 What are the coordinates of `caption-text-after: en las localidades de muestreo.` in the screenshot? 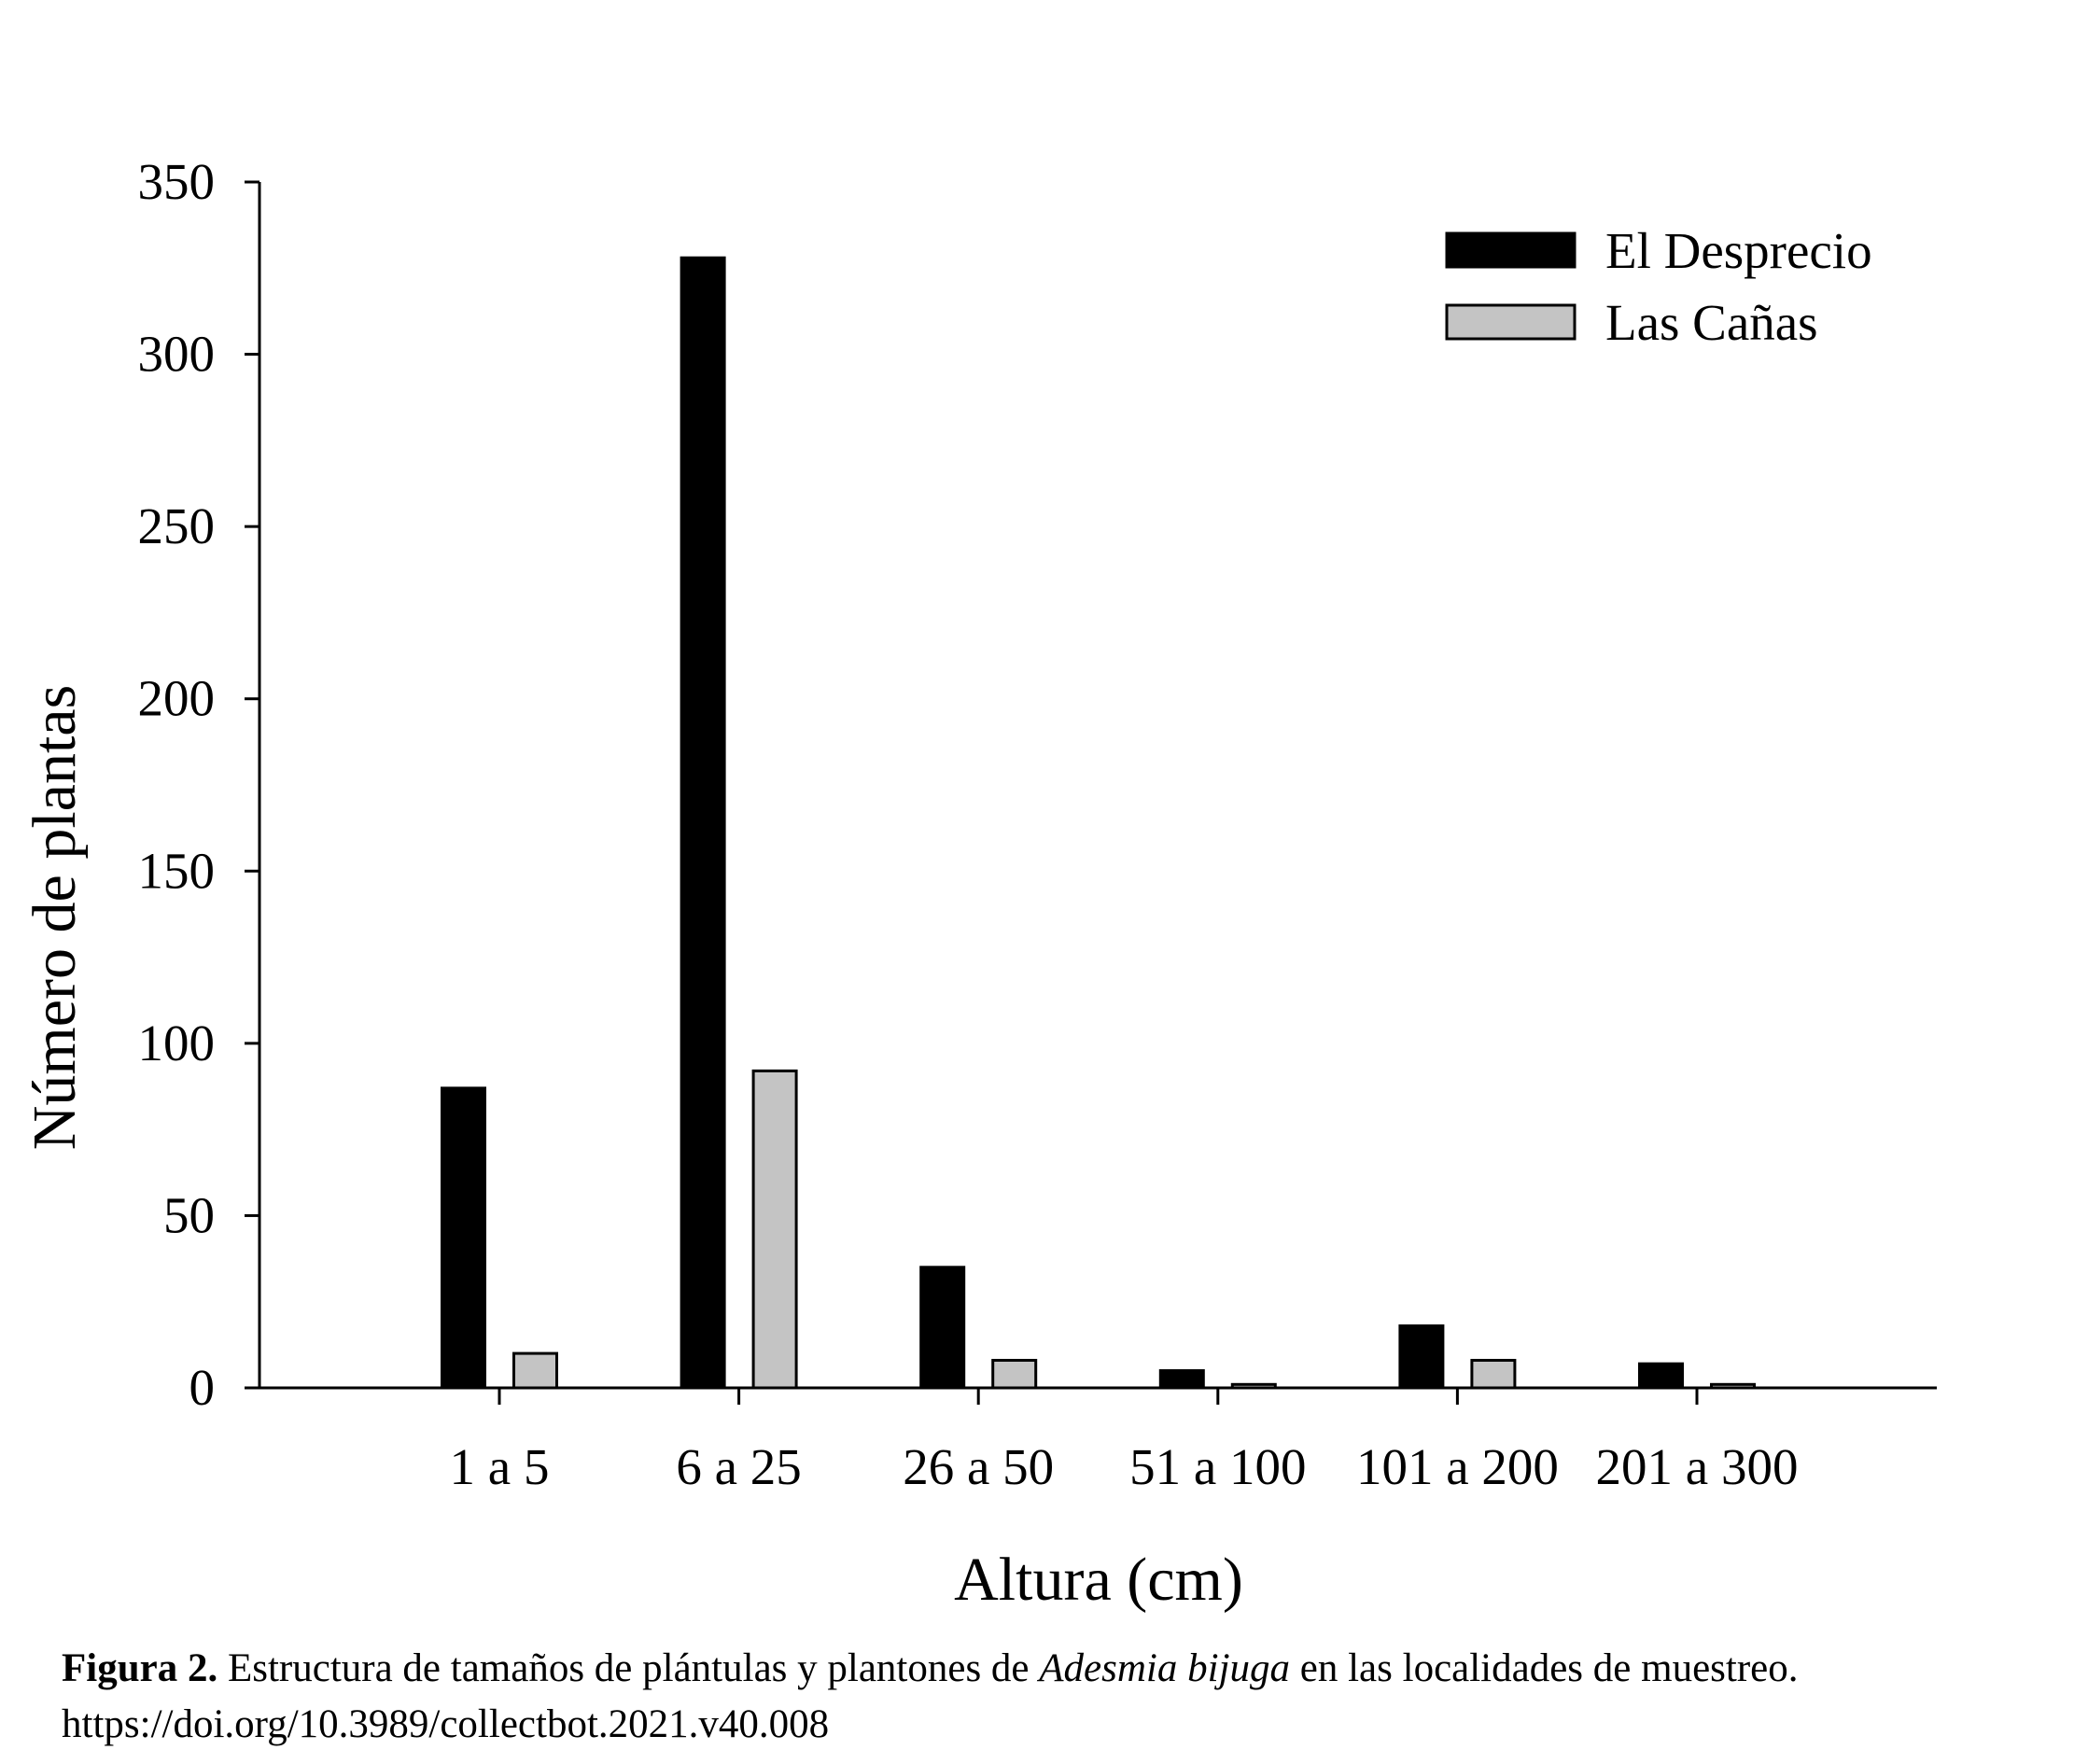 It's located at (1545, 1668).